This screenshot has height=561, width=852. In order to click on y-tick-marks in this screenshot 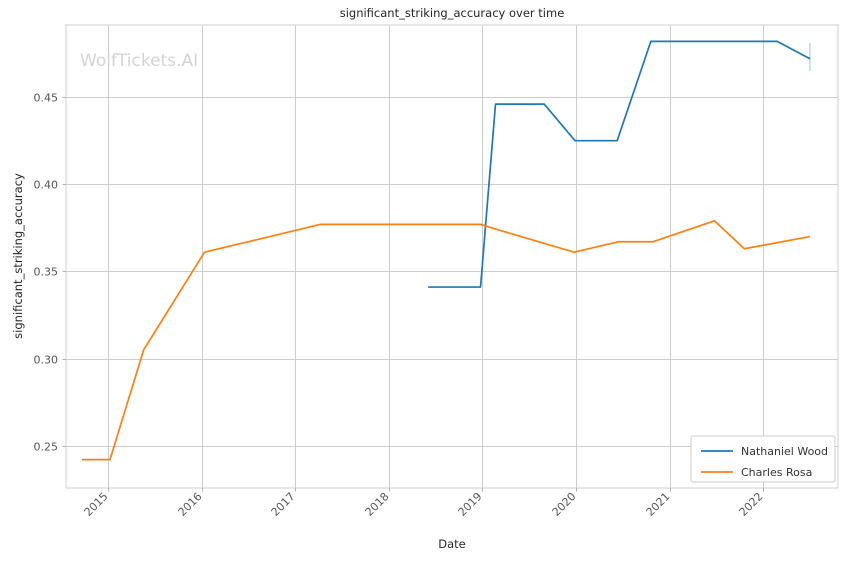, I will do `click(64, 272)`.